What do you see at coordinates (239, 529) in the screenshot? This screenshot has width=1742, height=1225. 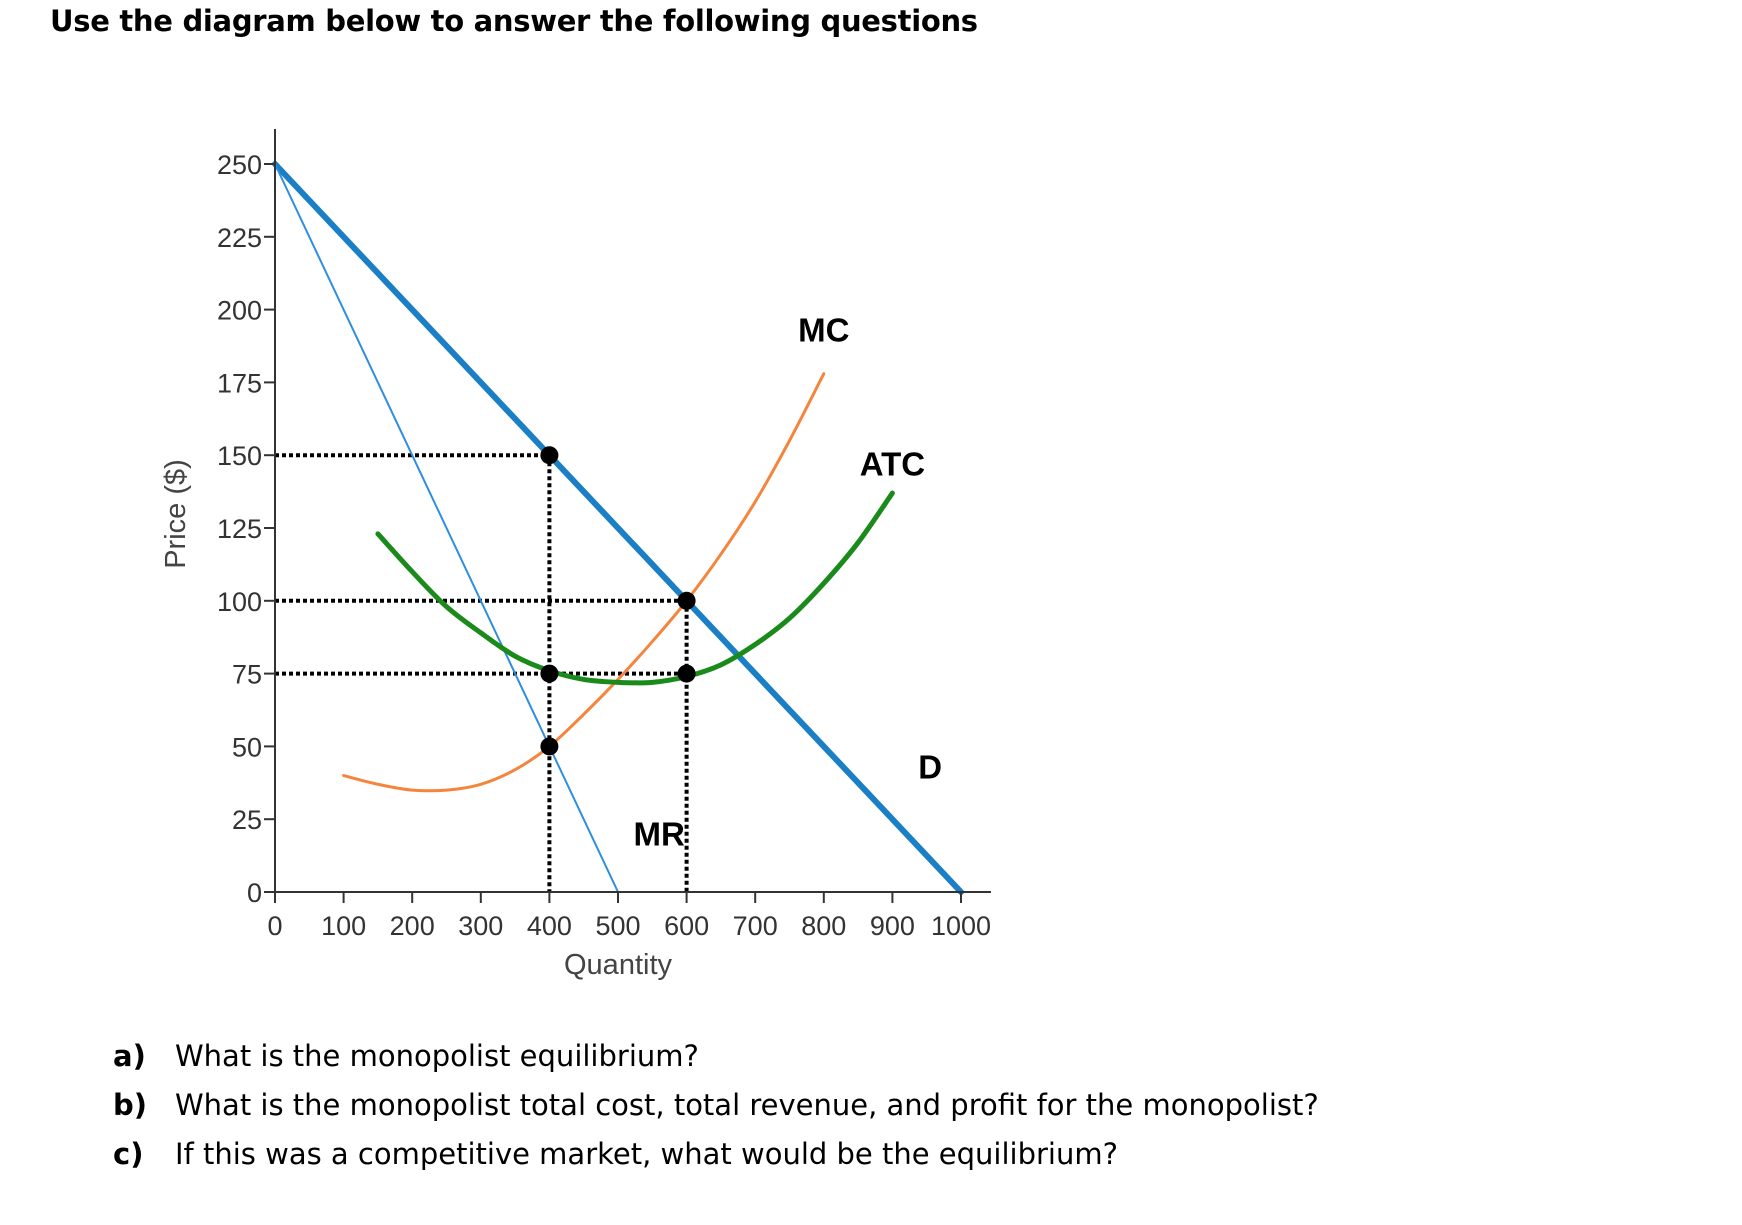 I see `y-tick-label-125: 125` at bounding box center [239, 529].